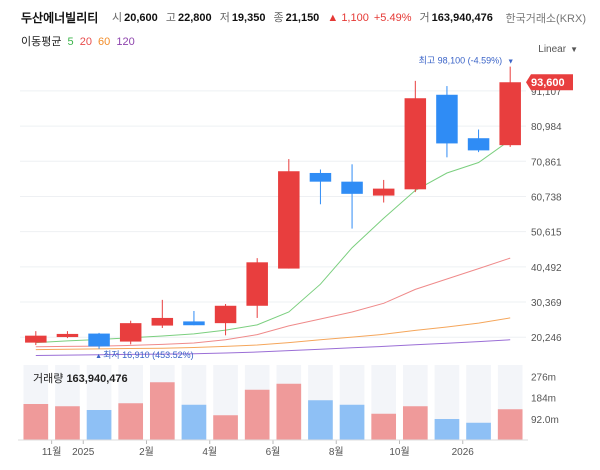 The width and height of the screenshot is (600, 470). I want to click on moving-average-legend: 이동평균 5 20 60 120, so click(79, 41).